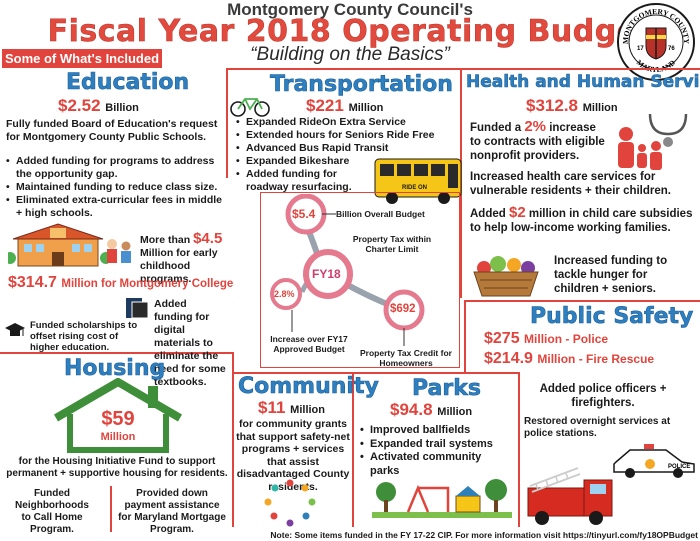  What do you see at coordinates (347, 122) in the screenshot?
I see `list-item: Expanded RideOn Extra Service` at bounding box center [347, 122].